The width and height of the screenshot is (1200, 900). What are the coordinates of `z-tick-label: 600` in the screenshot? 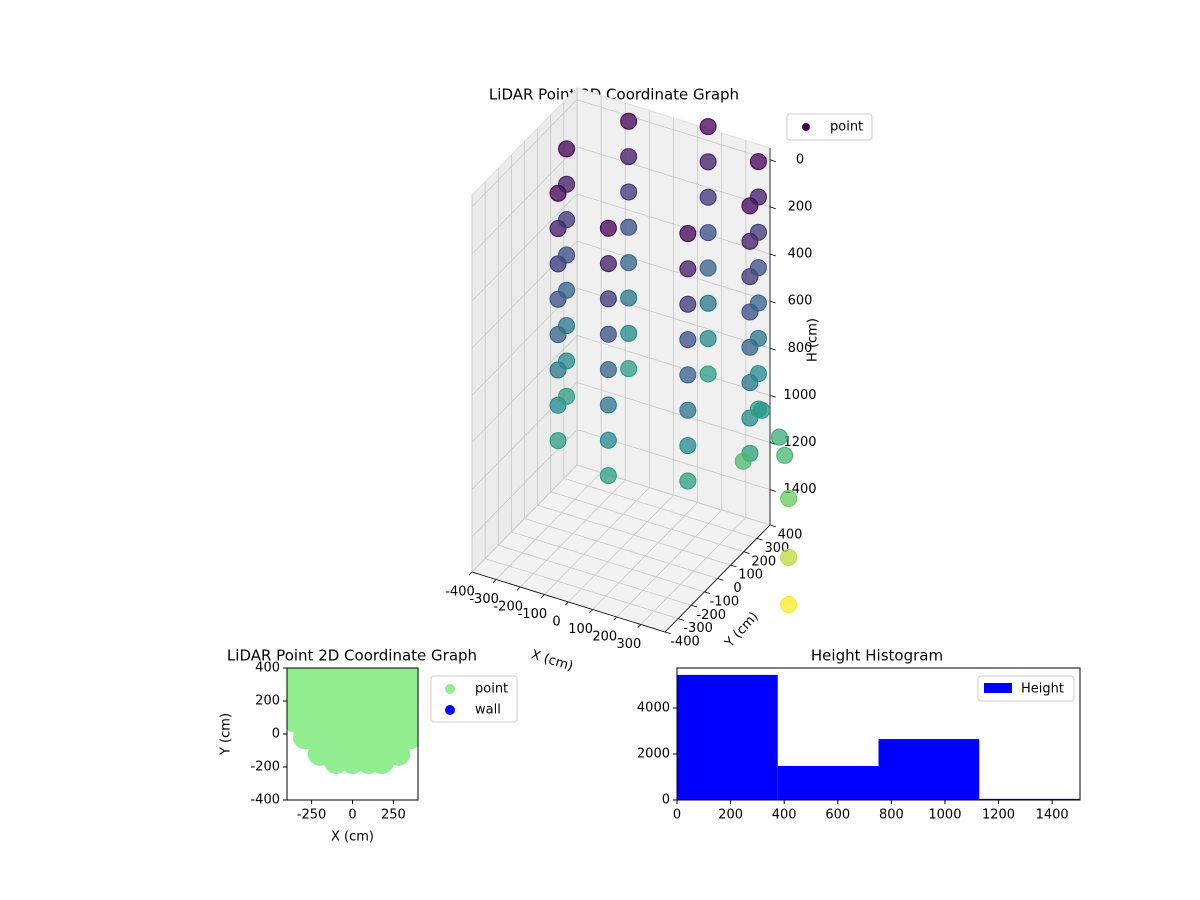 It's located at (800, 301).